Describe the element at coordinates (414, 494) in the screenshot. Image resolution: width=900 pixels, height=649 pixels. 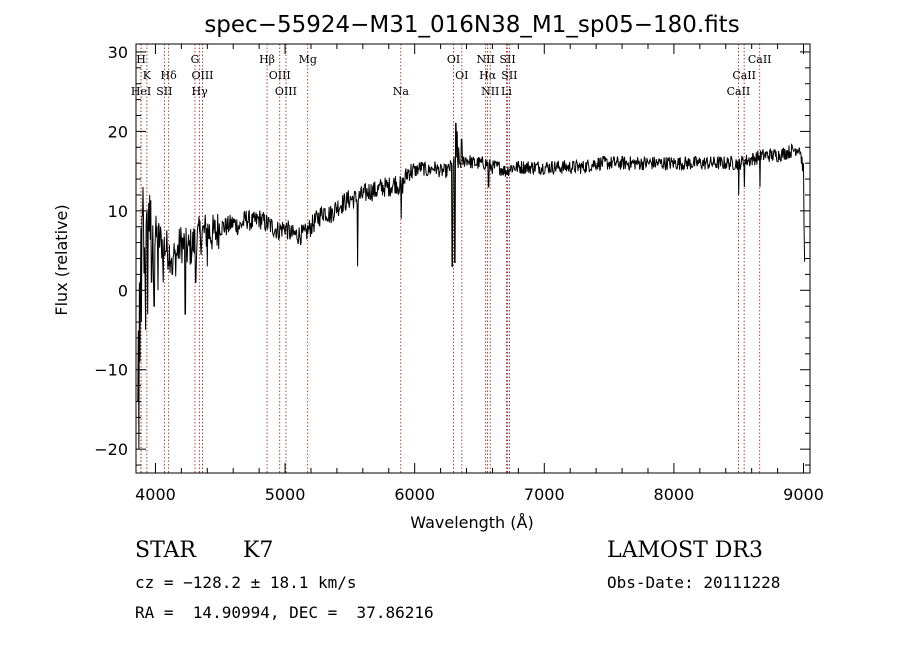
I see `x-tick-label-6000: 6000` at that location.